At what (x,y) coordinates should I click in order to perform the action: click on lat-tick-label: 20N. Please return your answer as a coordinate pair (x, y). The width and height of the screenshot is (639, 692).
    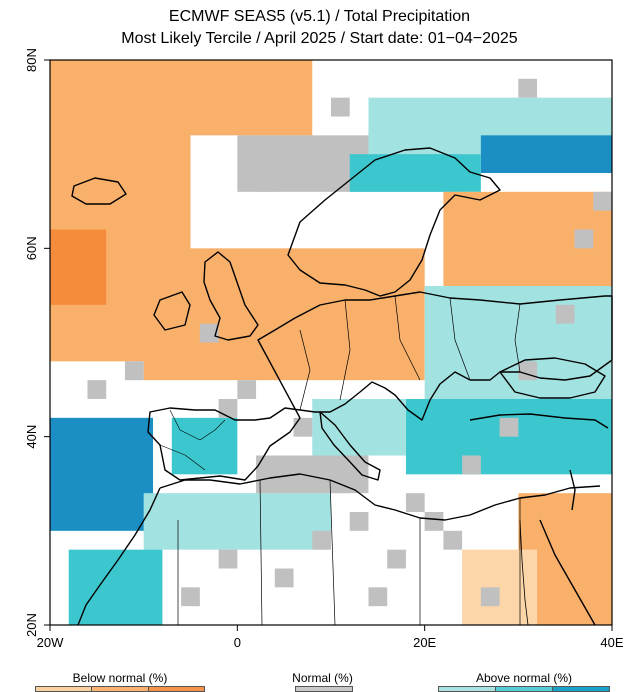
    Looking at the image, I should click on (31, 625).